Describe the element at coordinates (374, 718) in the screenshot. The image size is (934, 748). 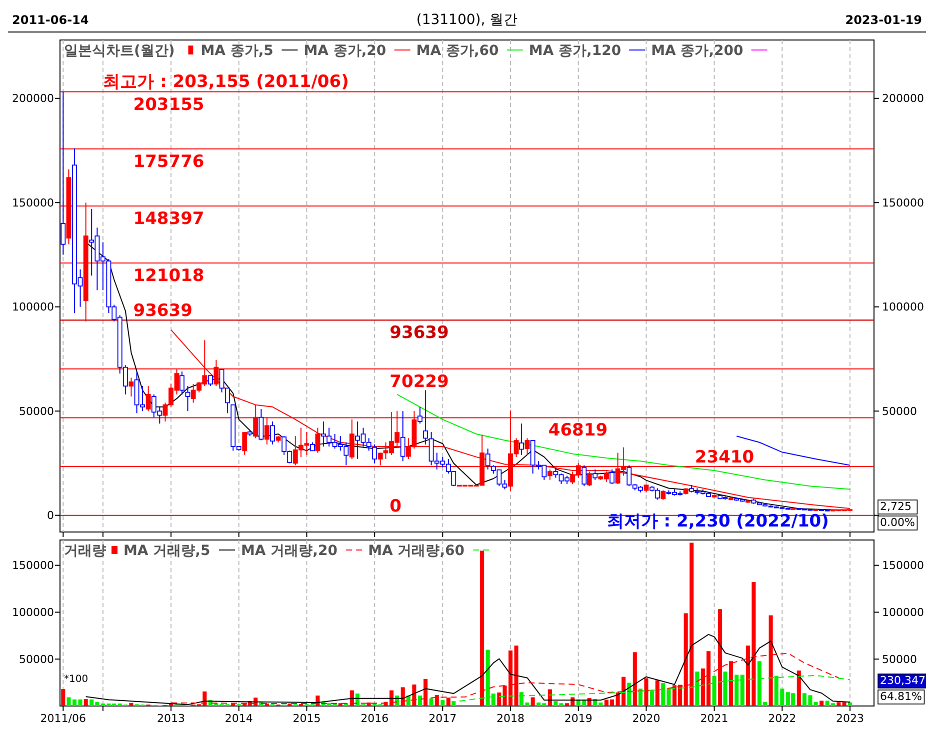
I see `x-tick-label: 2016` at that location.